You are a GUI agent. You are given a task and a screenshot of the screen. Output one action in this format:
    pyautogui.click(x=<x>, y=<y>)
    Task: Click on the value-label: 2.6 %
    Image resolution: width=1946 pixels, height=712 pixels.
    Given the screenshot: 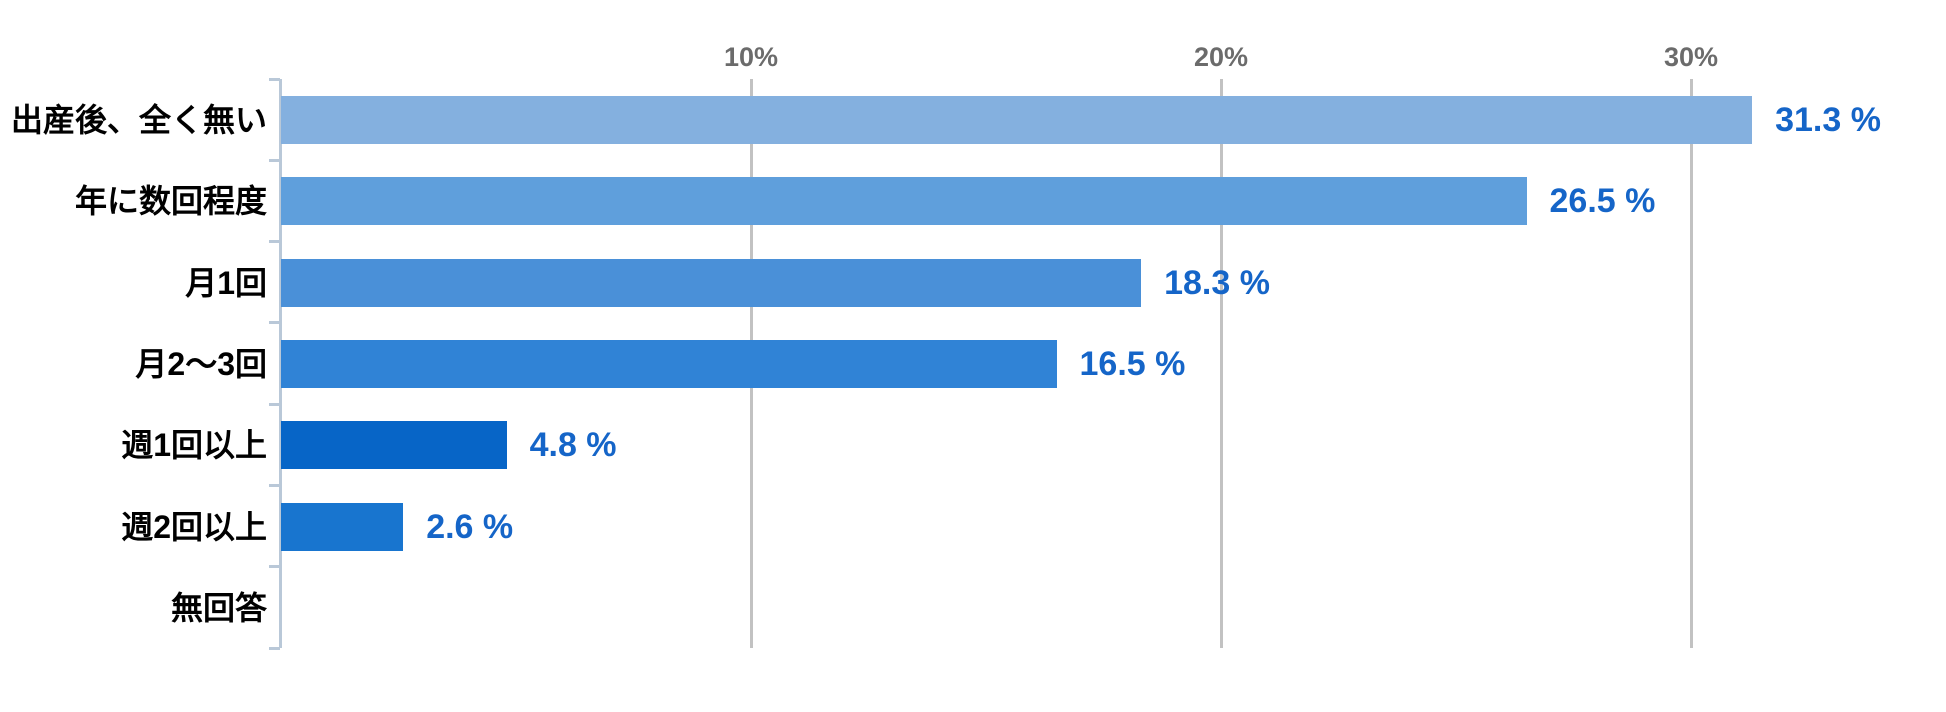 What is the action you would take?
    pyautogui.click(x=470, y=526)
    